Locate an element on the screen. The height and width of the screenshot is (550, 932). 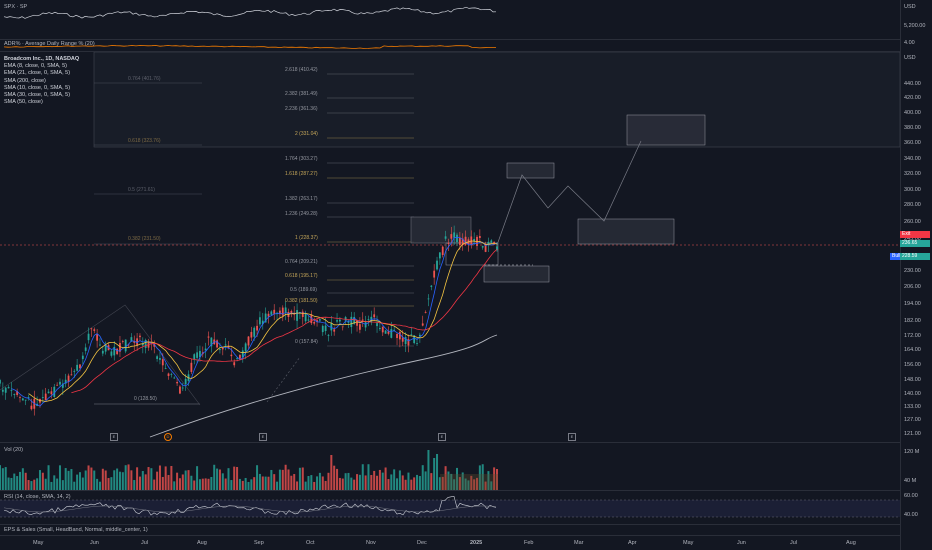
symbol-title: Broadcom Inc., 1D, NASDAQ is located at coordinates (42, 59).